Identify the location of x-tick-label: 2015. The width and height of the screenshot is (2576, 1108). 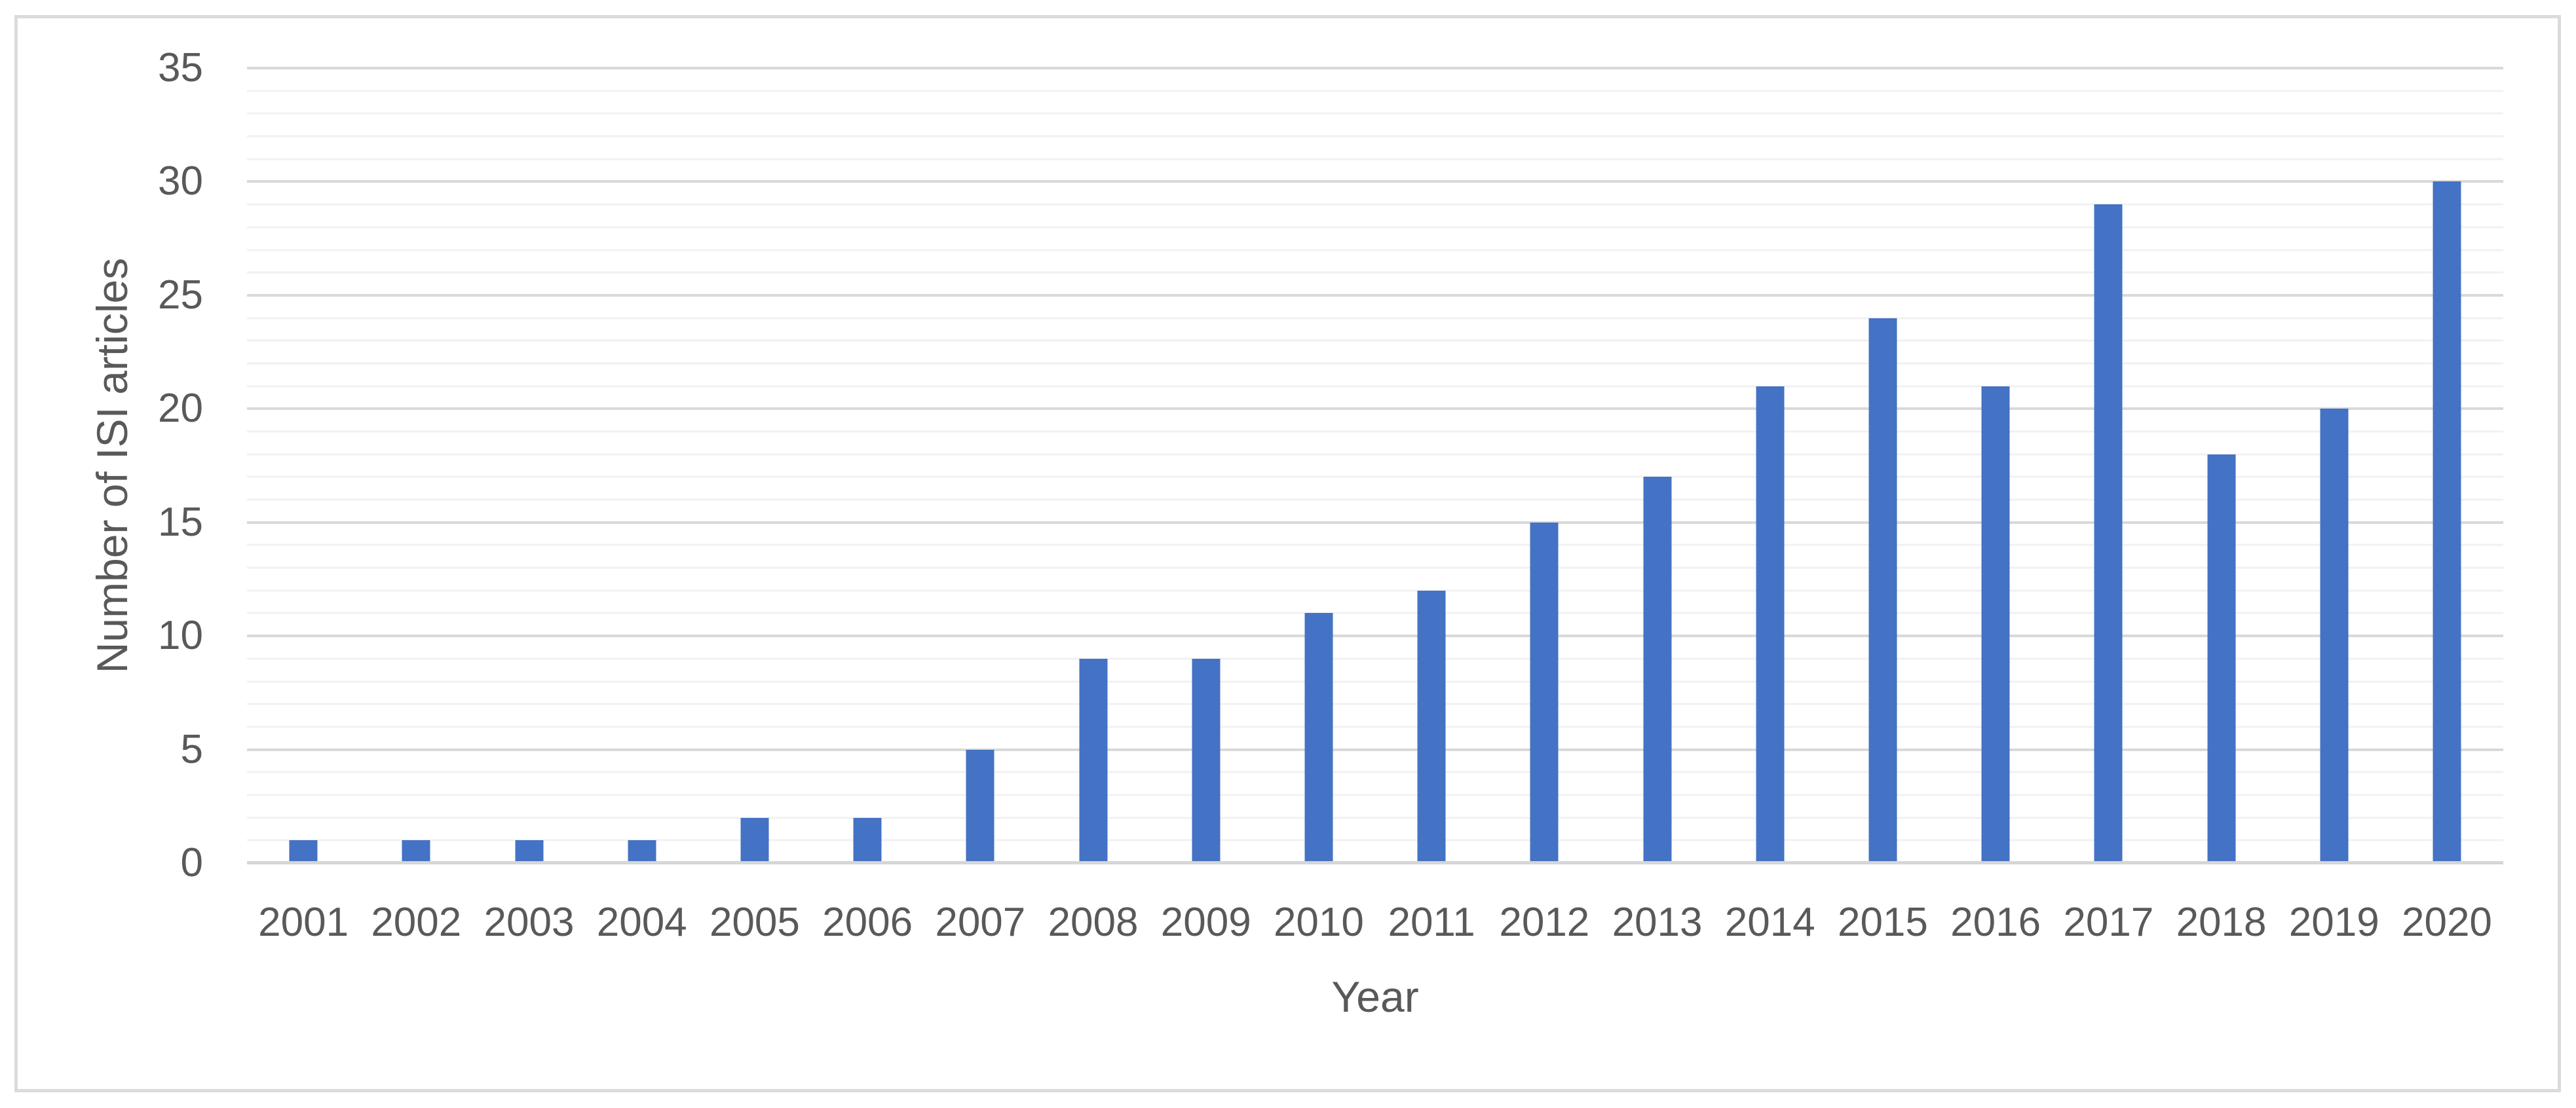
(1883, 922).